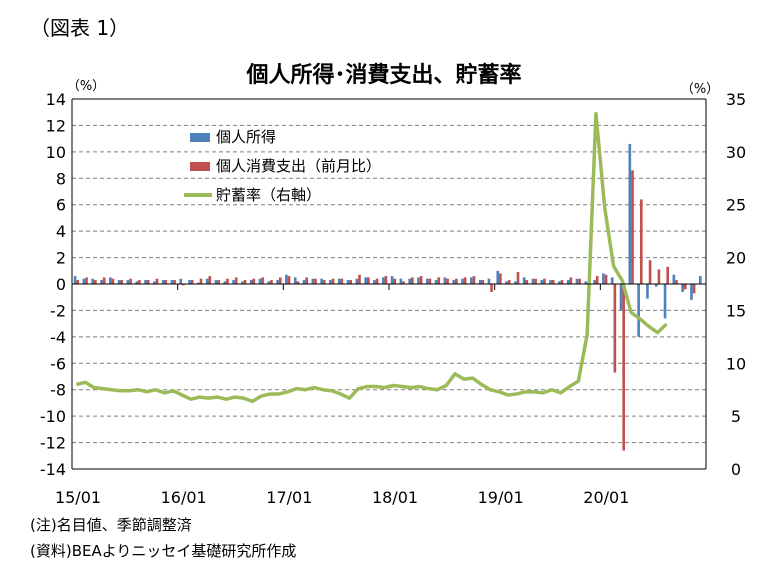  Describe the element at coordinates (501, 497) in the screenshot. I see `x-tick-label: 19/01` at that location.